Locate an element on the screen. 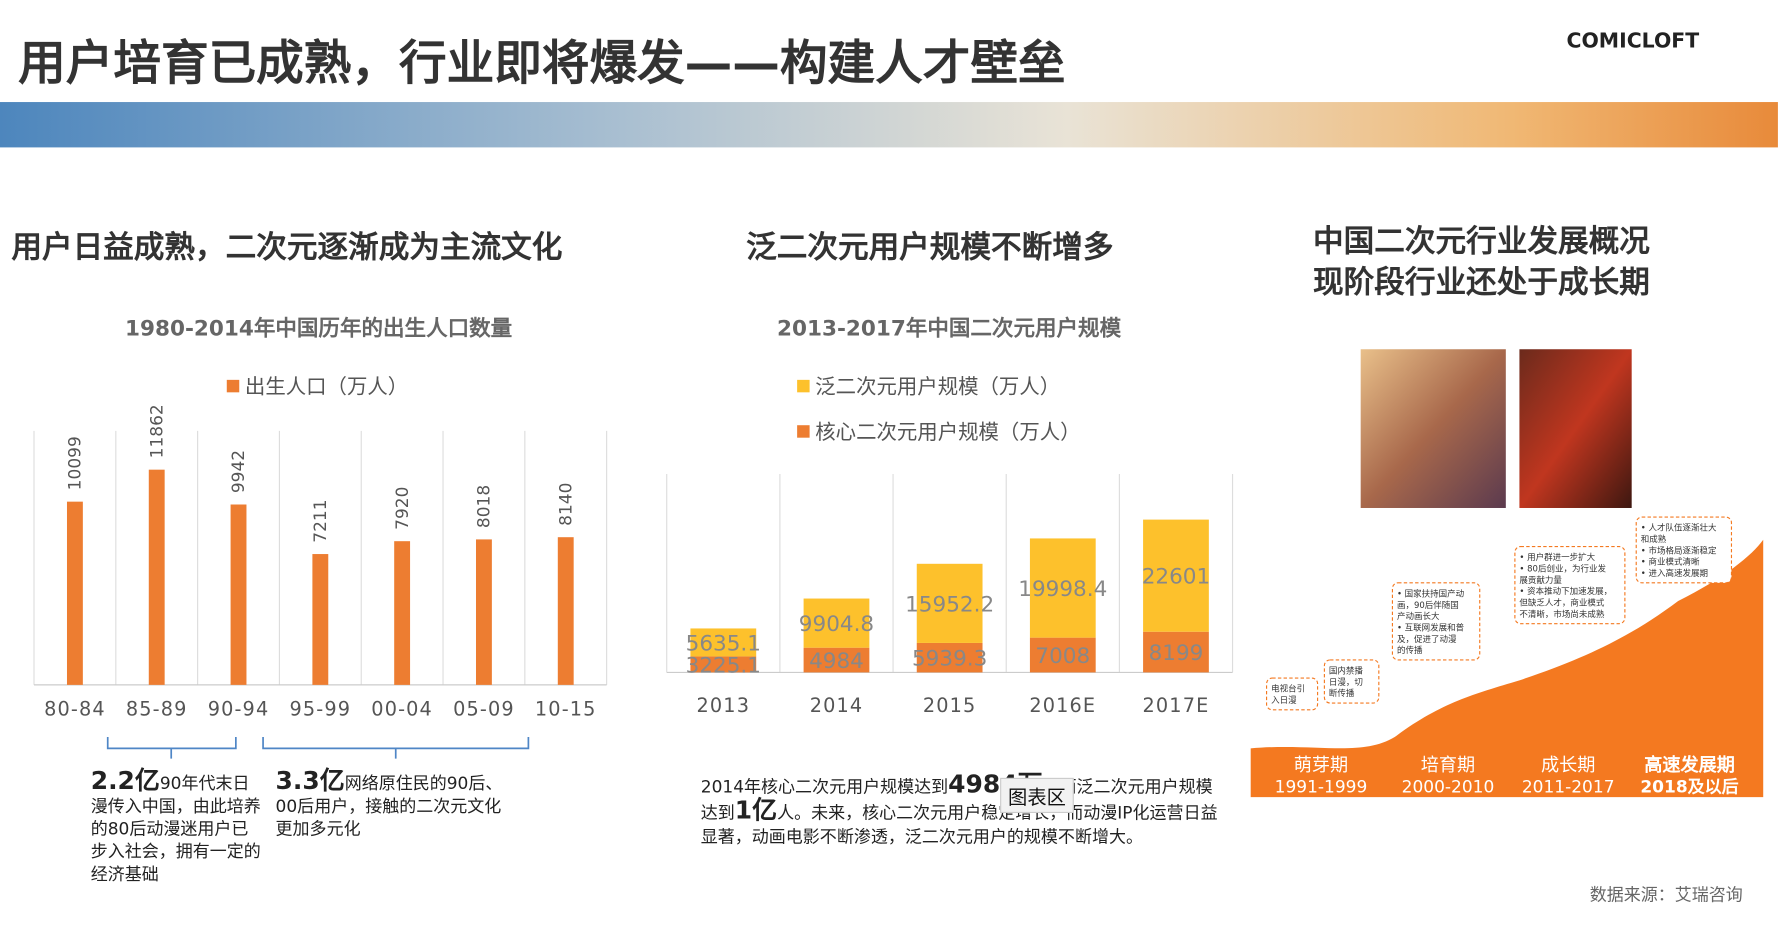 The height and width of the screenshot is (926, 1778). bubble-text: • 用户群进一步扩大 is located at coordinates (1557, 557).